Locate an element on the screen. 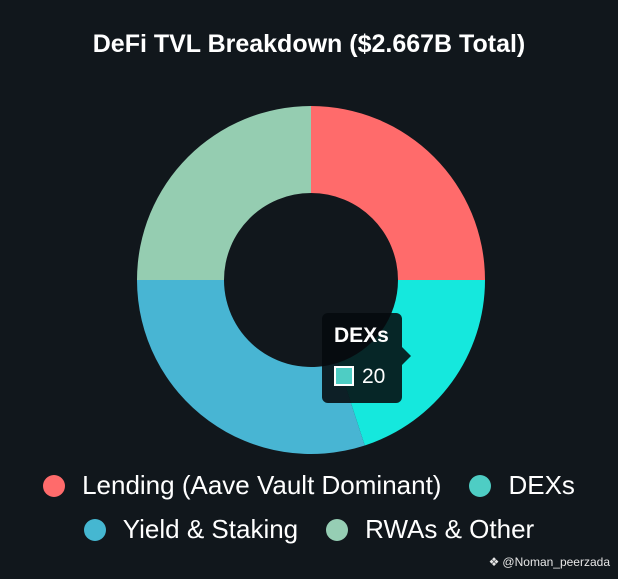 The height and width of the screenshot is (579, 618). watermark: ❖ @Noman_peerzada is located at coordinates (549, 562).